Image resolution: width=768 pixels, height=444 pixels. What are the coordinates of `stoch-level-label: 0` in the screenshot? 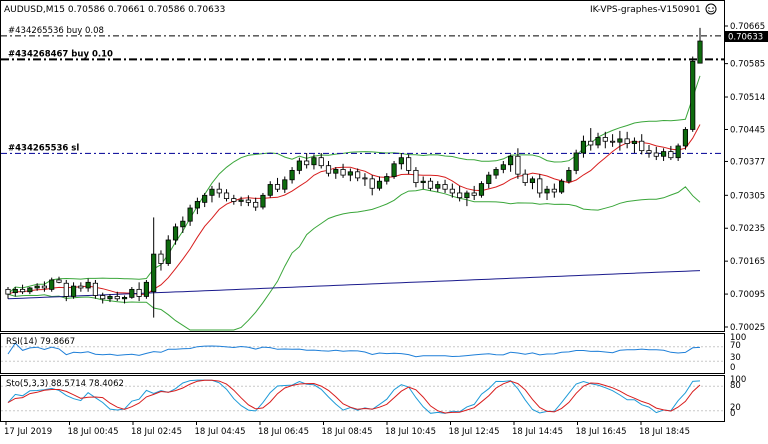 It's located at (732, 414).